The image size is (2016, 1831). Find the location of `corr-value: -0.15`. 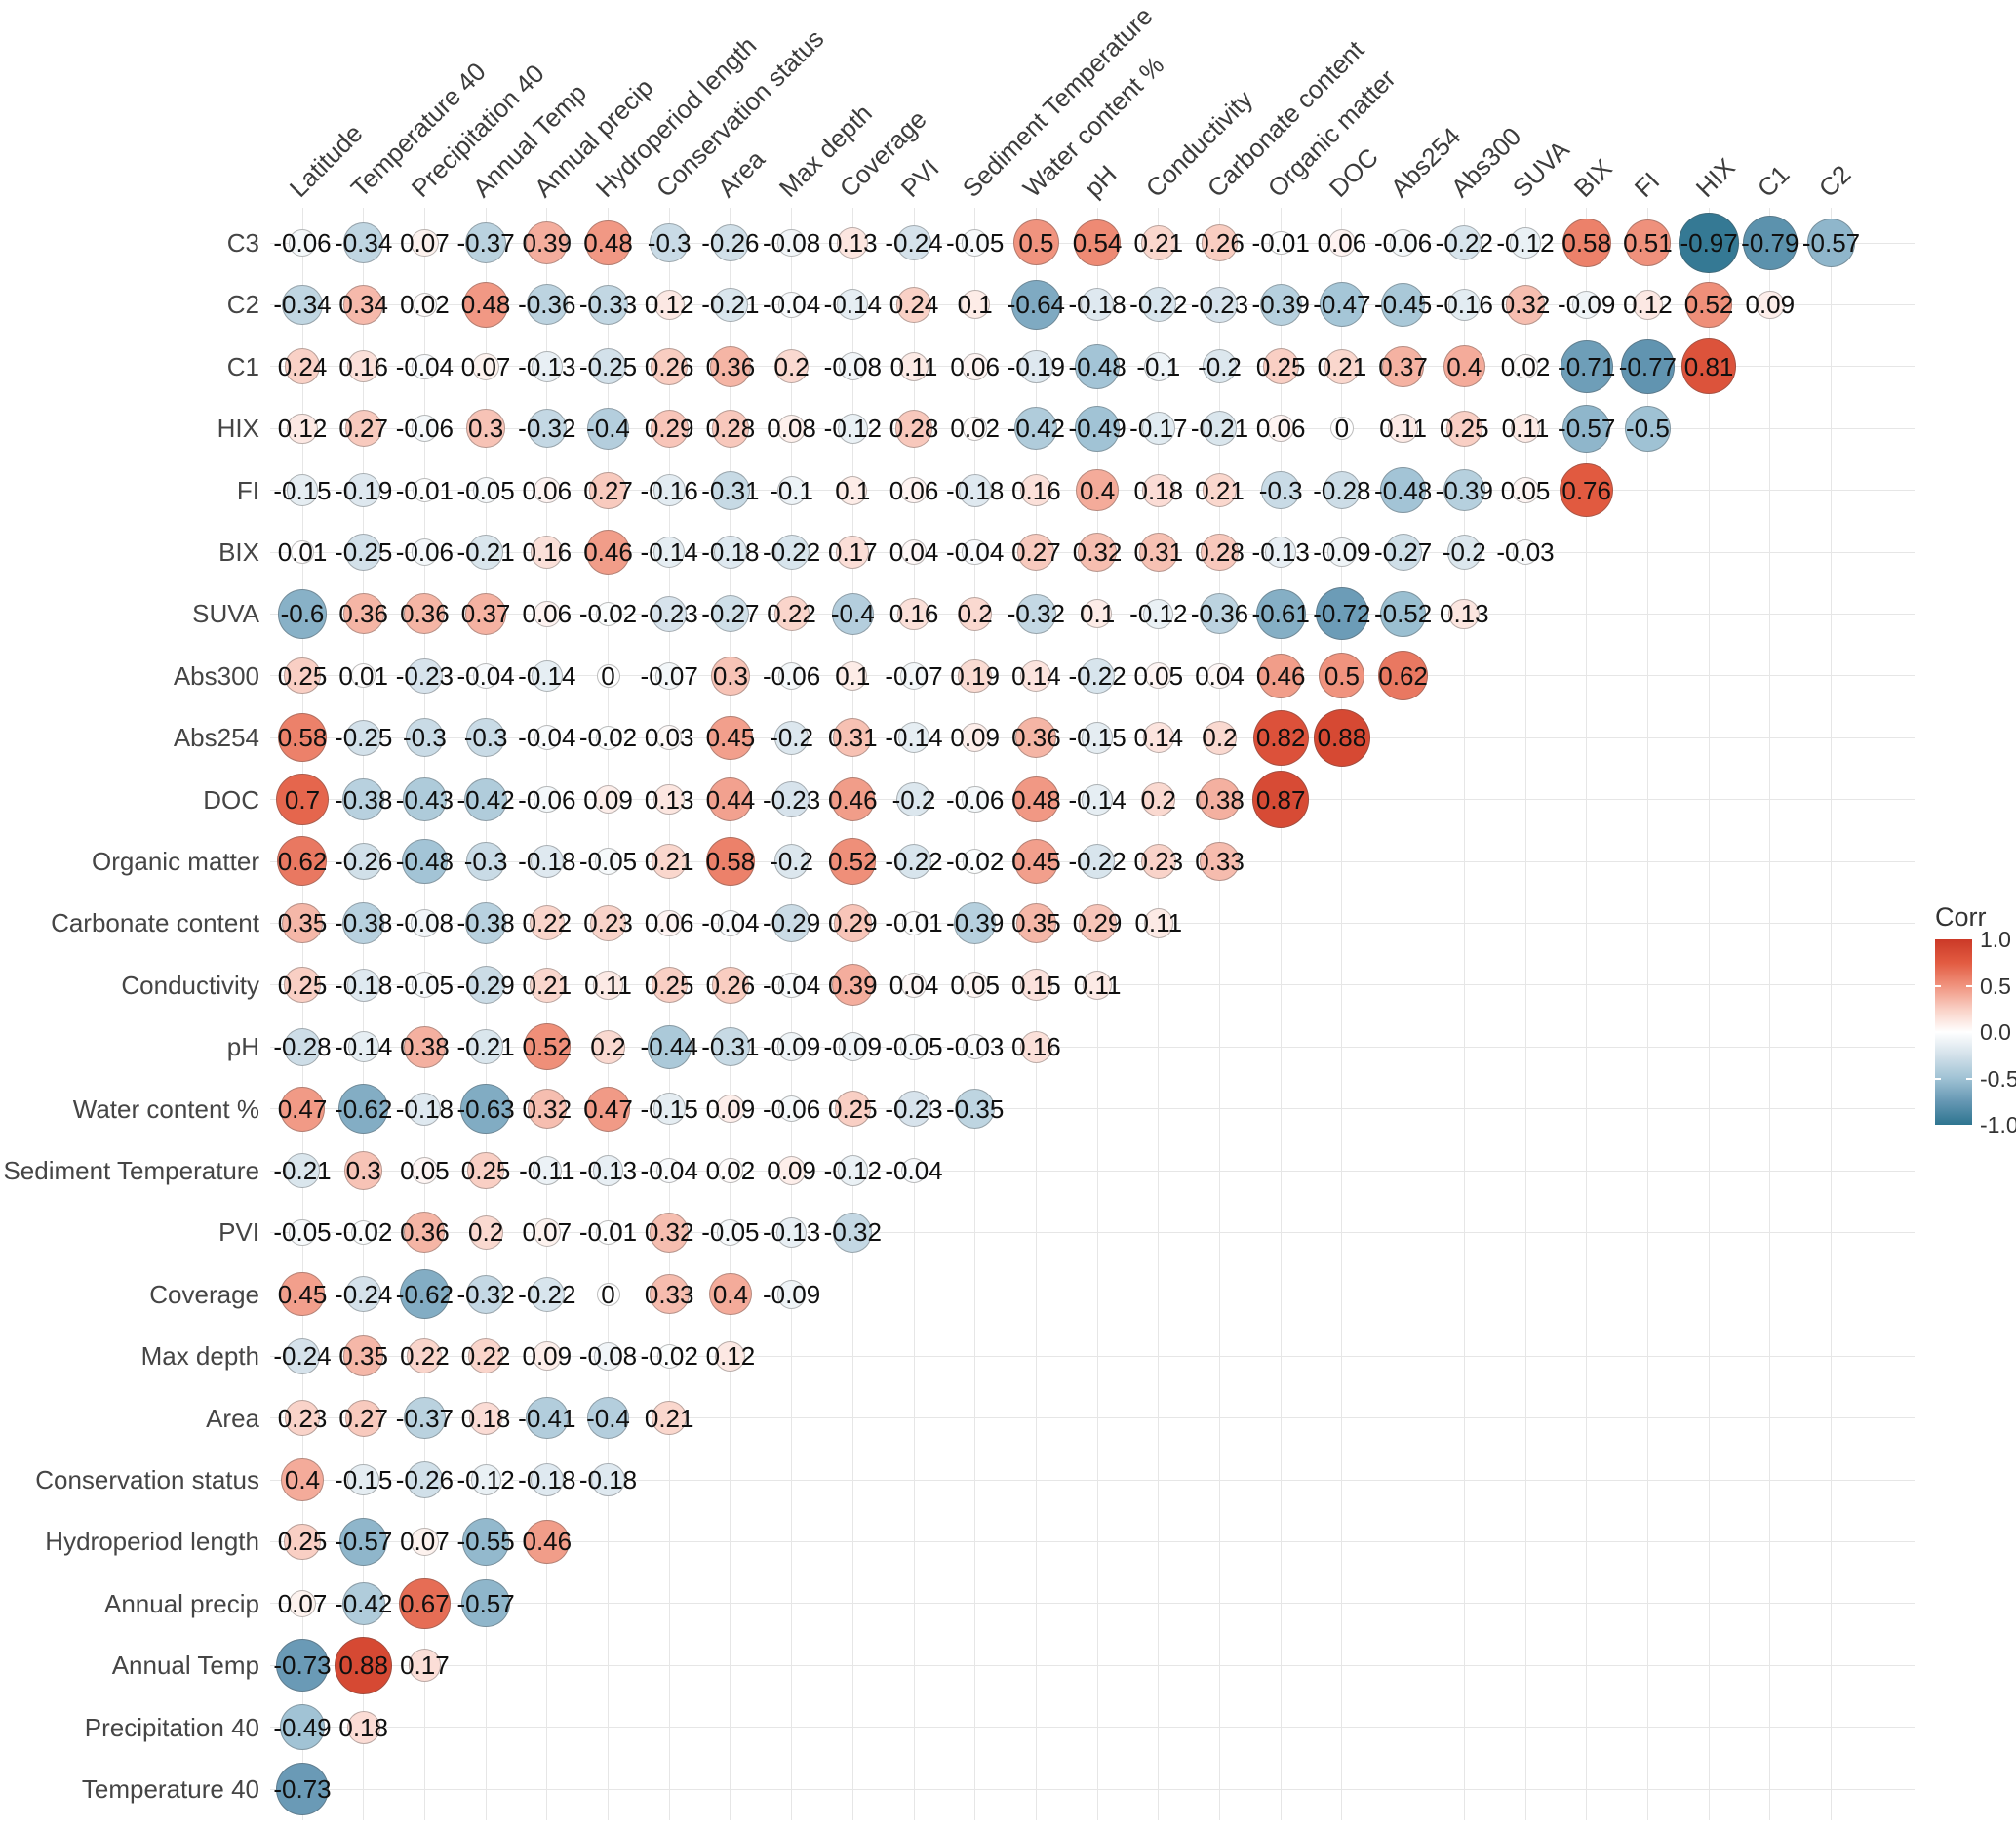

corr-value: -0.15 is located at coordinates (1097, 738).